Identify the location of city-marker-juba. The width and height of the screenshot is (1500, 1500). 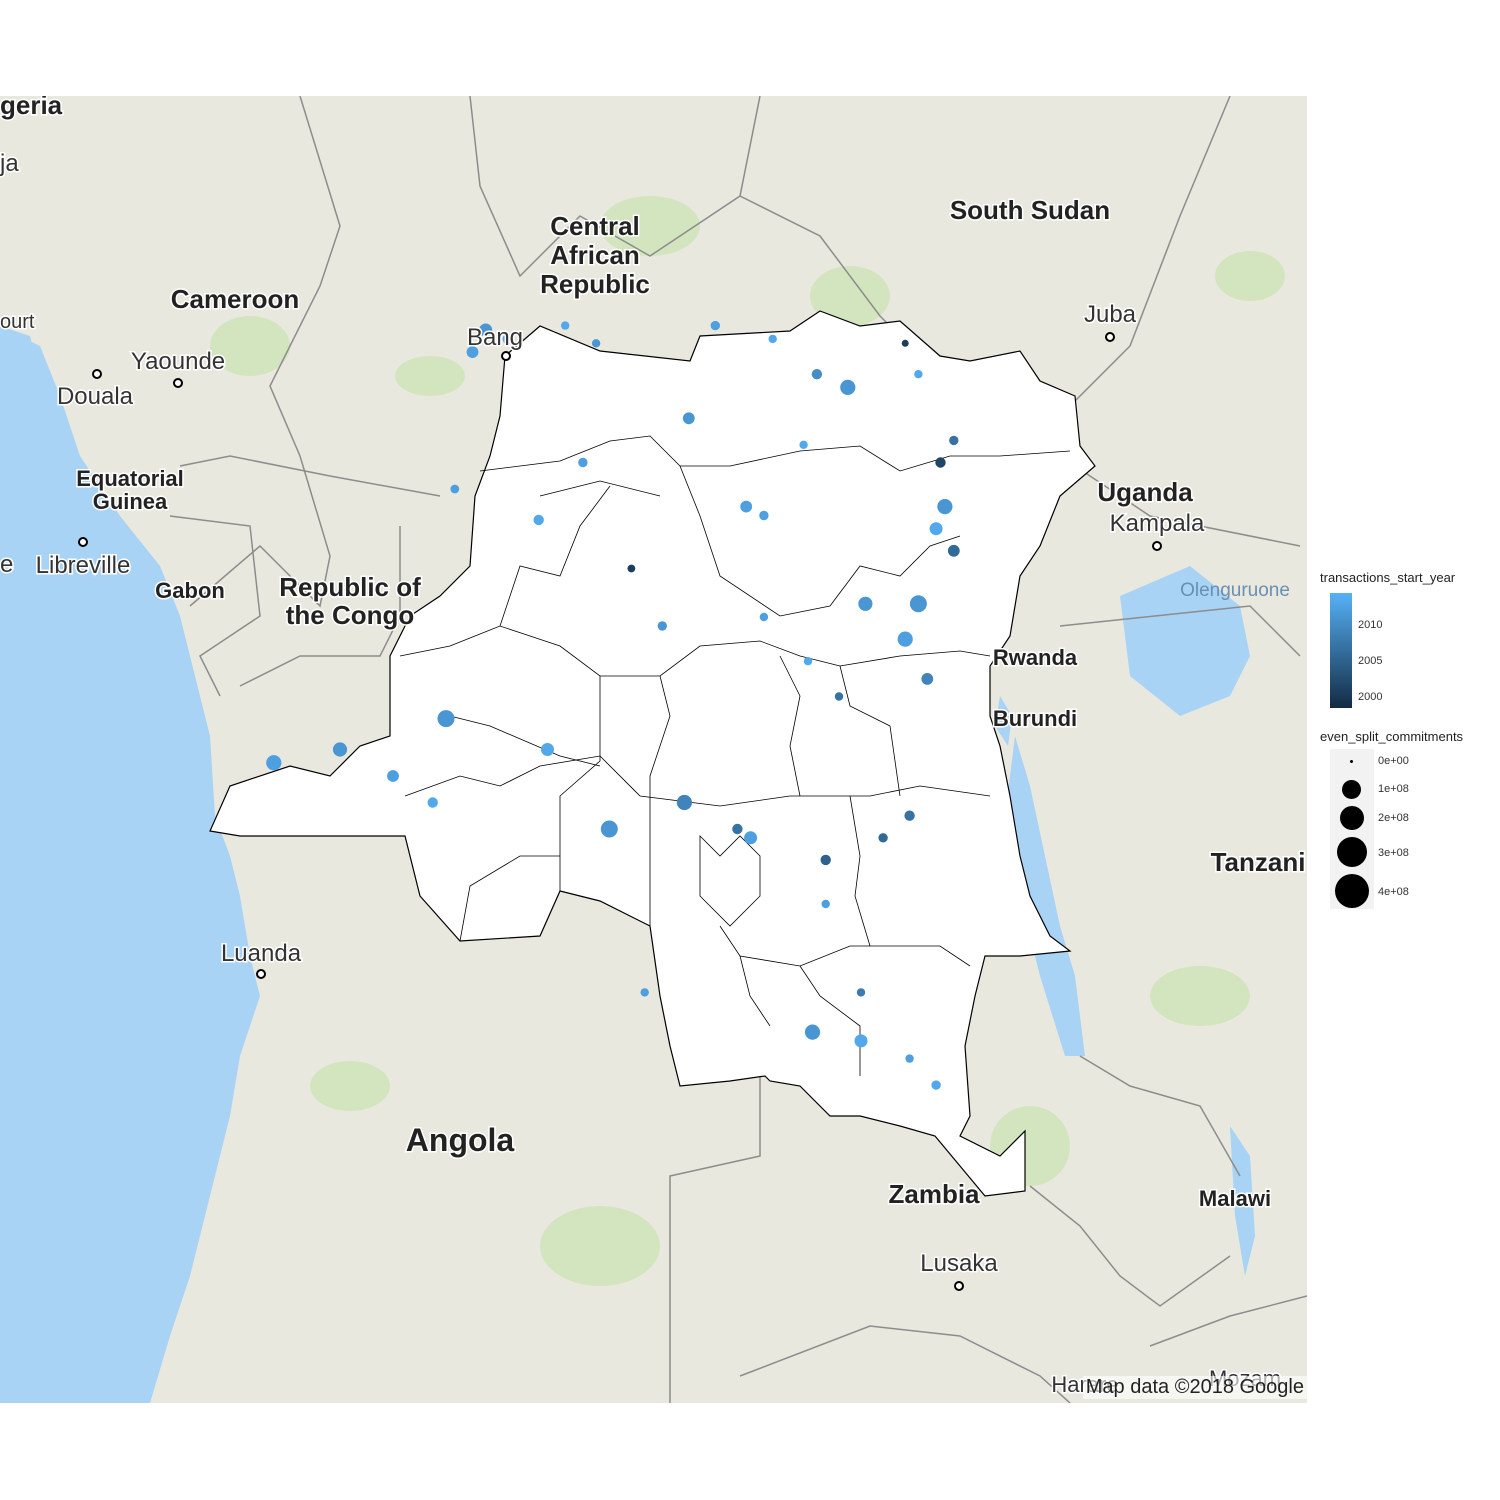
(1110, 337).